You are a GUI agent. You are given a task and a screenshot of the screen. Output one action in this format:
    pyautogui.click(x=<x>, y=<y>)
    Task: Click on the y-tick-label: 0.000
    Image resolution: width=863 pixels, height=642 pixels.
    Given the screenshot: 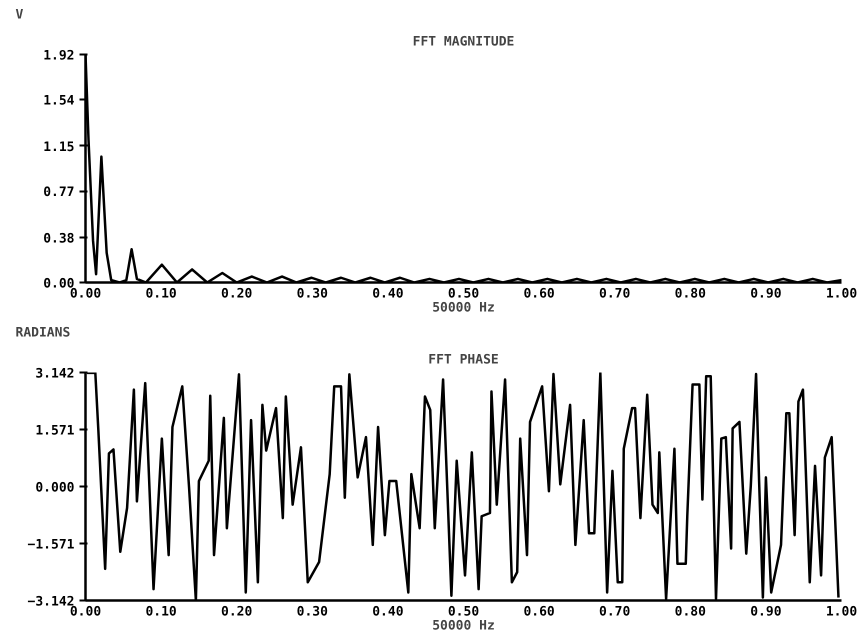 What is the action you would take?
    pyautogui.click(x=55, y=488)
    